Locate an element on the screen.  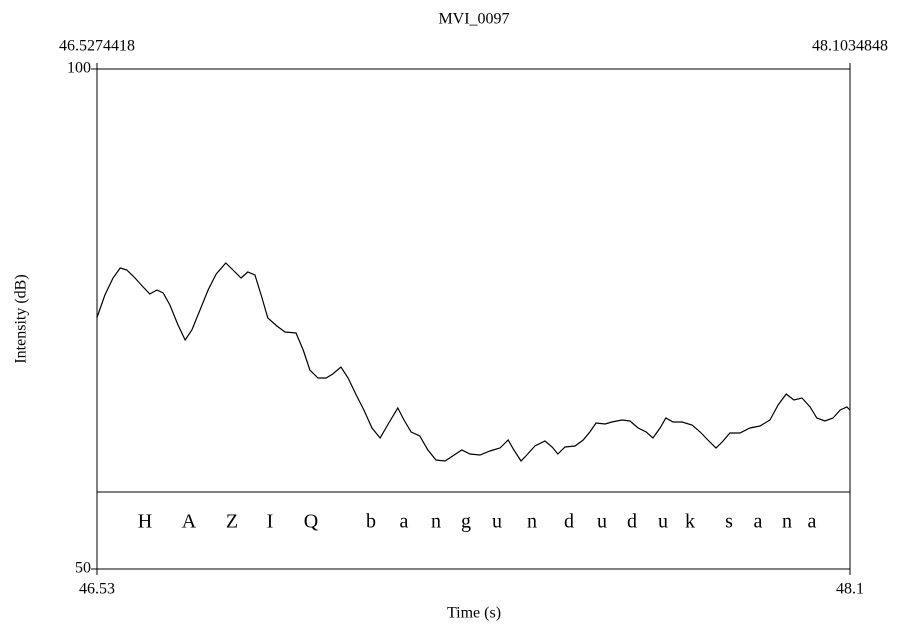
tier-label: I is located at coordinates (270, 522).